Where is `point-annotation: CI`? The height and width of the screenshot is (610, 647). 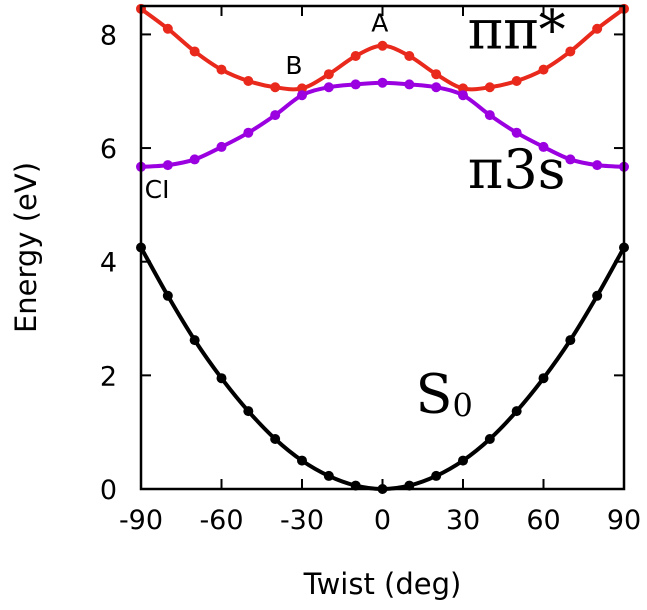
point-annotation: CI is located at coordinates (157, 189).